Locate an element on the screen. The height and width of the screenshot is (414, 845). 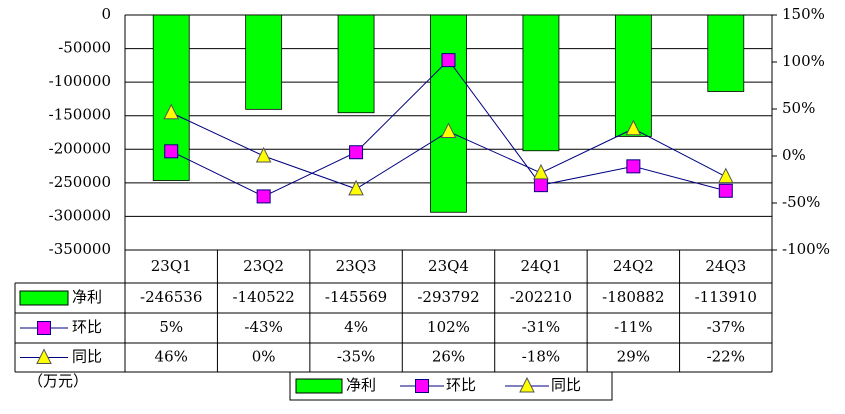
x-tick-label: 23Q4 is located at coordinates (448, 266).